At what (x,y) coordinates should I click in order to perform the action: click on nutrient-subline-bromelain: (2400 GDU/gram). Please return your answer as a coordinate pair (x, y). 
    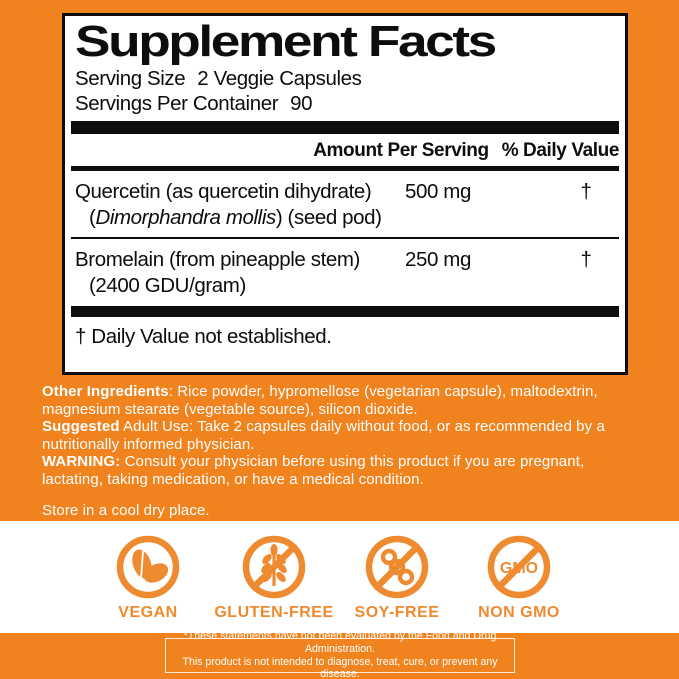
    Looking at the image, I should click on (167, 285).